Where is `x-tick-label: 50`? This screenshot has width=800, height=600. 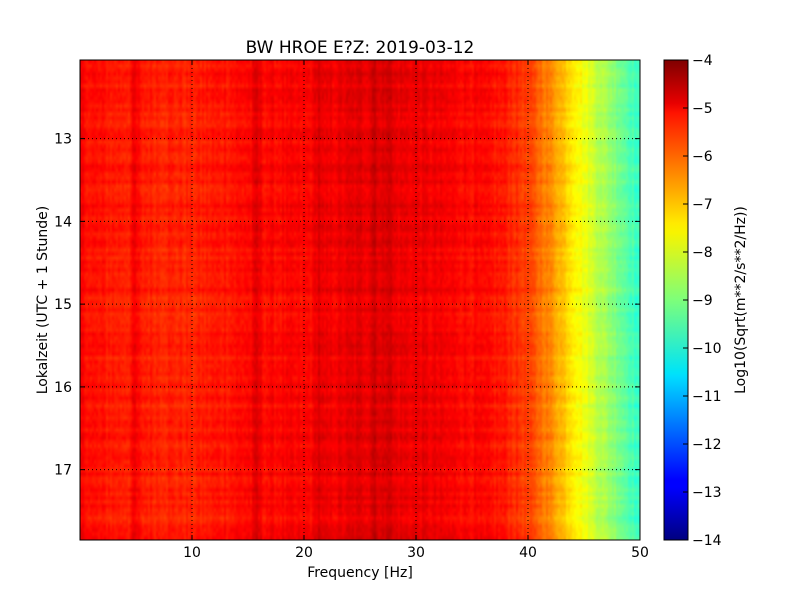 x-tick-label: 50 is located at coordinates (640, 553).